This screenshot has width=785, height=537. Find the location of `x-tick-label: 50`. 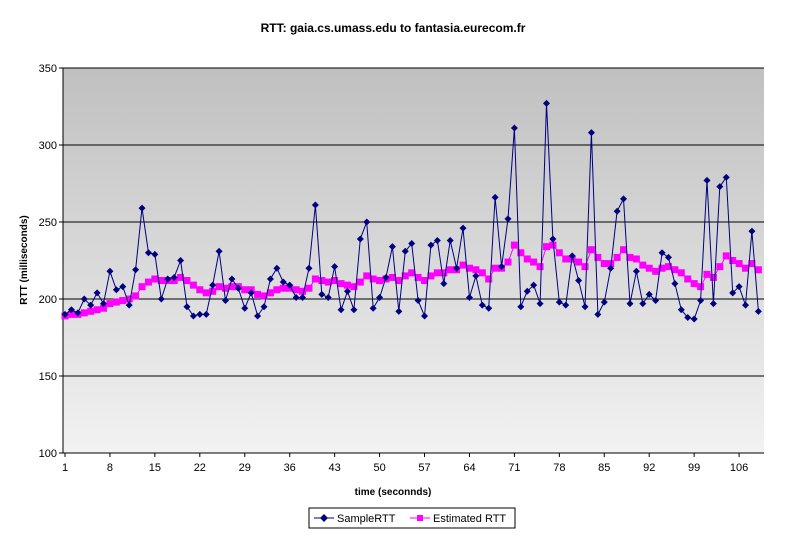

x-tick-label: 50 is located at coordinates (379, 468).